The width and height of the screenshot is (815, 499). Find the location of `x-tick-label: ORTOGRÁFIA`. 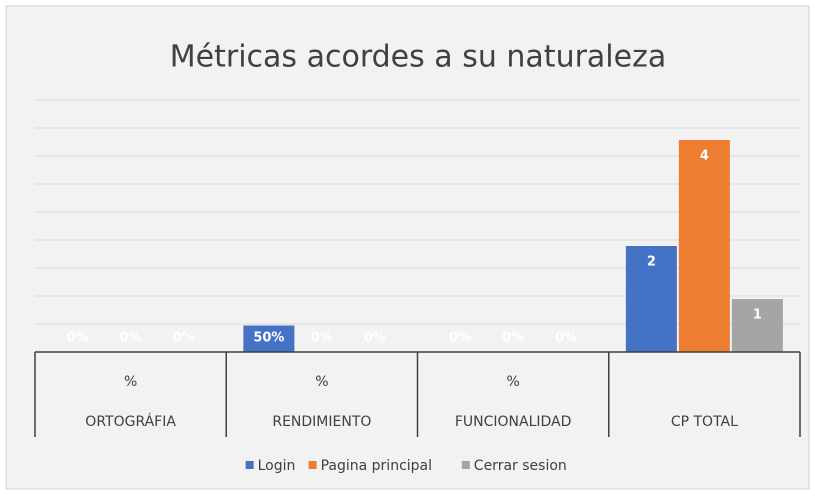

x-tick-label: ORTOGRÁFIA is located at coordinates (130, 421).